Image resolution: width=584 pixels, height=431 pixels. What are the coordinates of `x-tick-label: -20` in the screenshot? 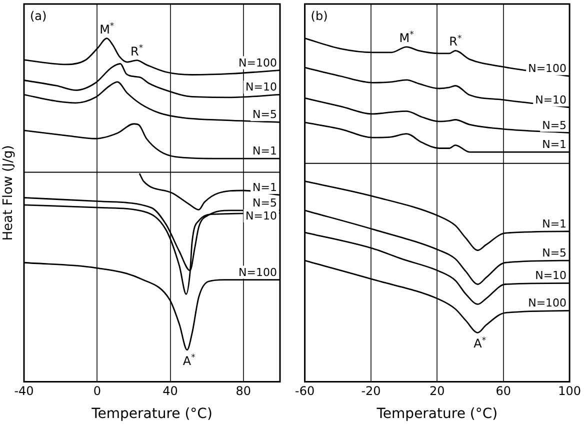 It's located at (371, 391).